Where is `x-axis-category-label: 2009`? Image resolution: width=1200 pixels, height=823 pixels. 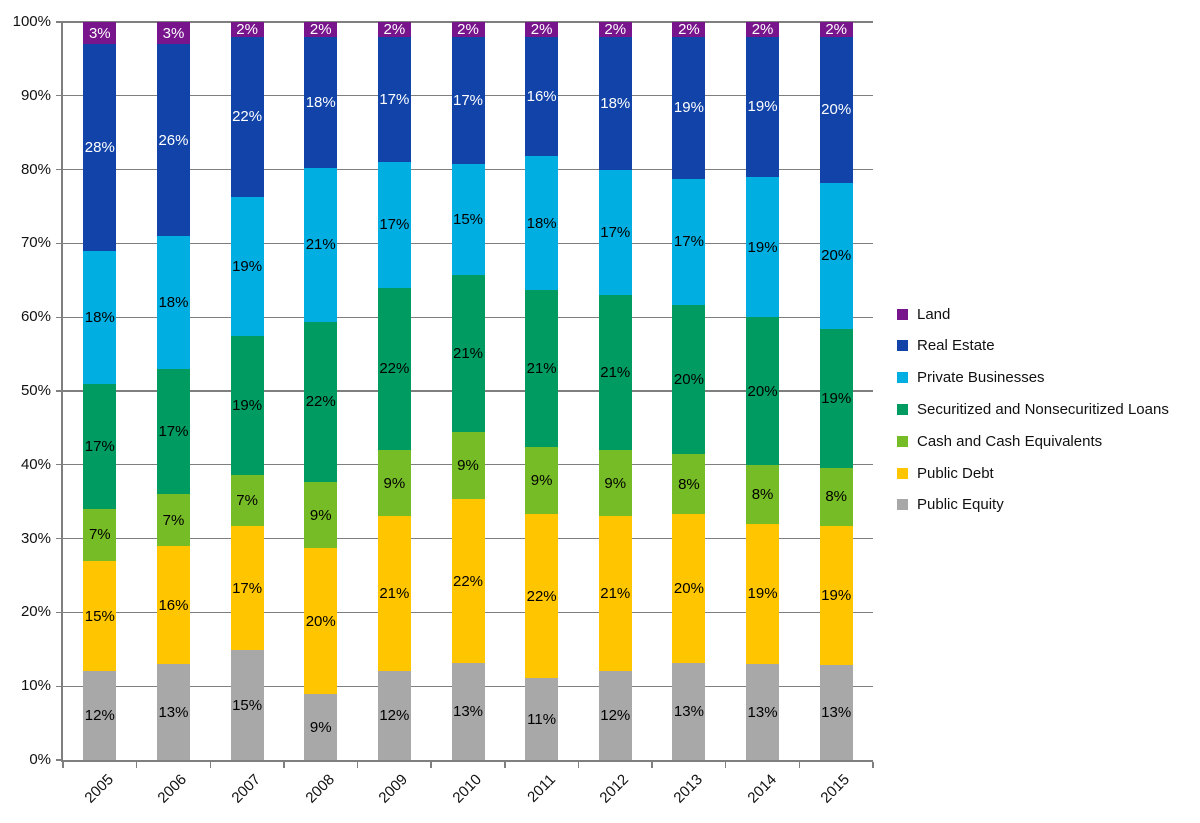
x-axis-category-label: 2009 is located at coordinates (393, 789).